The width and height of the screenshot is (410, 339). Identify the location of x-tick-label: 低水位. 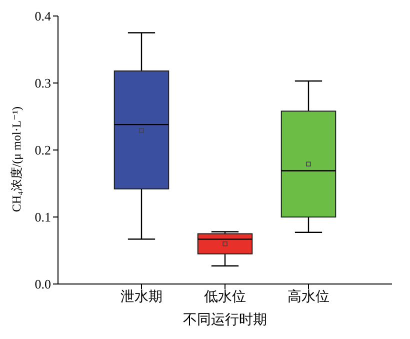
(225, 296).